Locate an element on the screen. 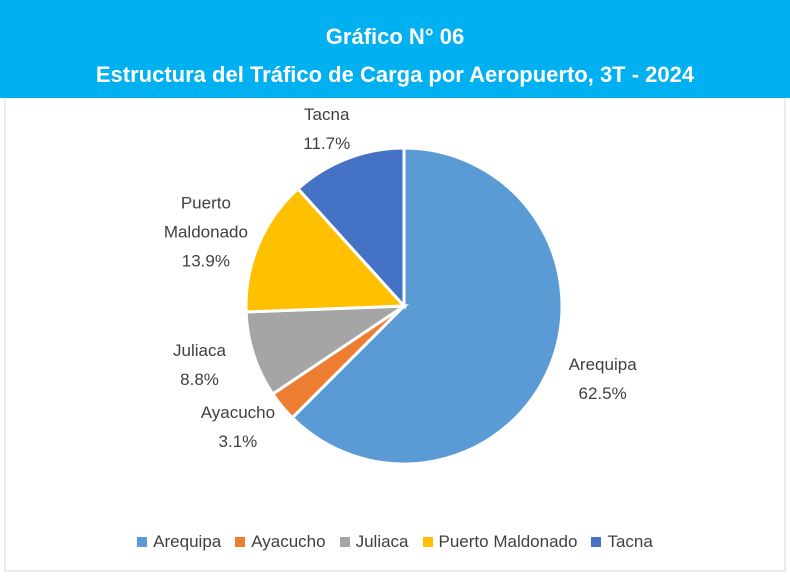  data-label-name: Arequipa is located at coordinates (602, 364).